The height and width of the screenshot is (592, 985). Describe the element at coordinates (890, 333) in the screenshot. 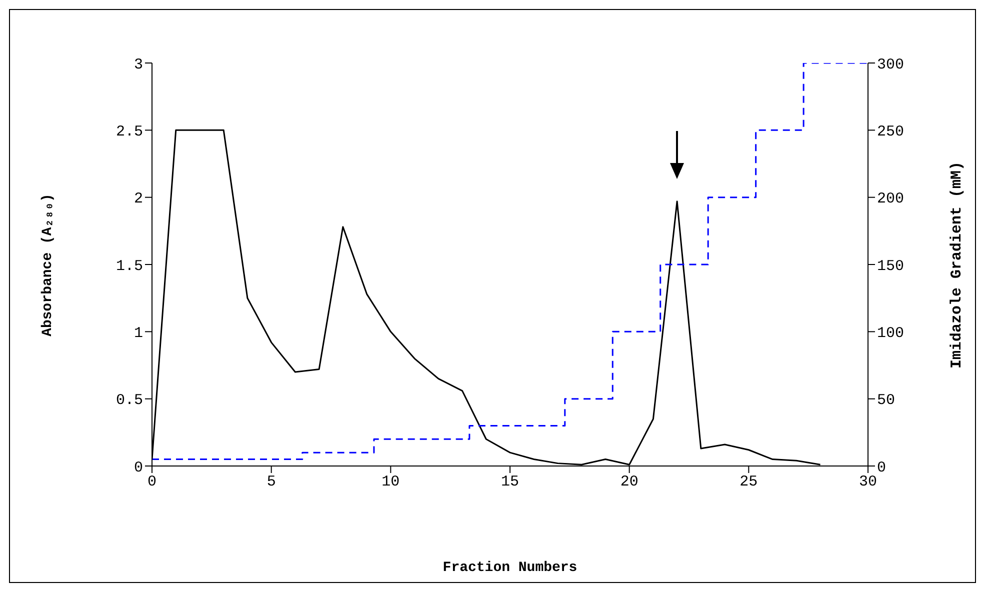

I see `y2-tick-label: 100` at that location.